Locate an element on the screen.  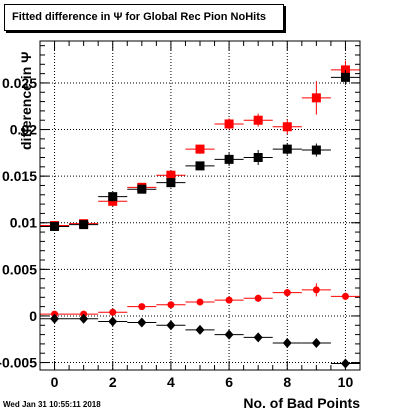
y-tick-label: 0.01 is located at coordinates (23, 223).